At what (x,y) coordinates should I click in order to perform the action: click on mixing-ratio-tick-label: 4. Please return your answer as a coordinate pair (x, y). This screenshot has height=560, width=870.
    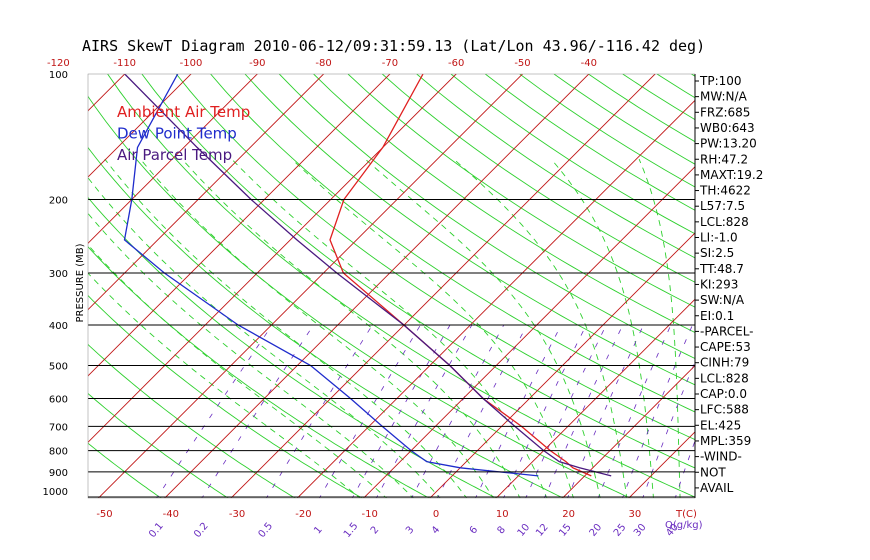
    Looking at the image, I should click on (436, 530).